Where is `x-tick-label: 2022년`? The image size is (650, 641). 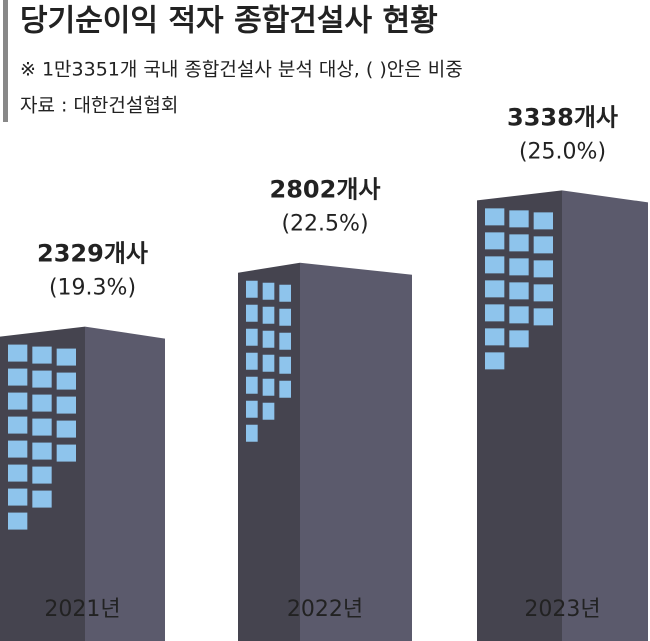
x-tick-label: 2022년 is located at coordinates (325, 609).